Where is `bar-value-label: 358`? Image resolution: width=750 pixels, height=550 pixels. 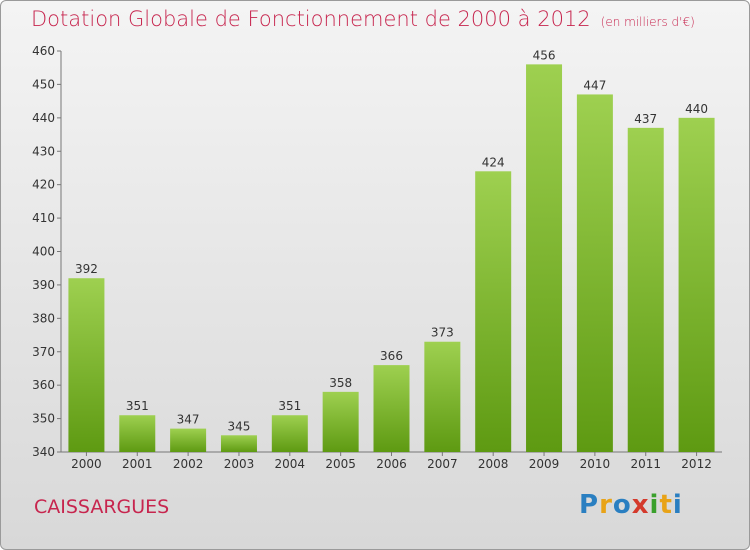
bar-value-label: 358 is located at coordinates (340, 383).